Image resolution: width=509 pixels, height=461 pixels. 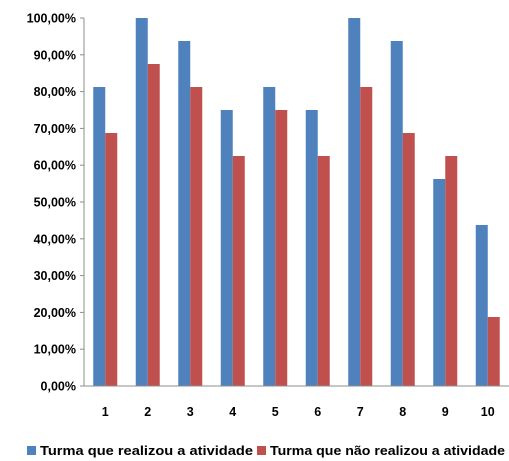 What do you see at coordinates (105, 412) in the screenshot?
I see `x-tick-label: 1` at bounding box center [105, 412].